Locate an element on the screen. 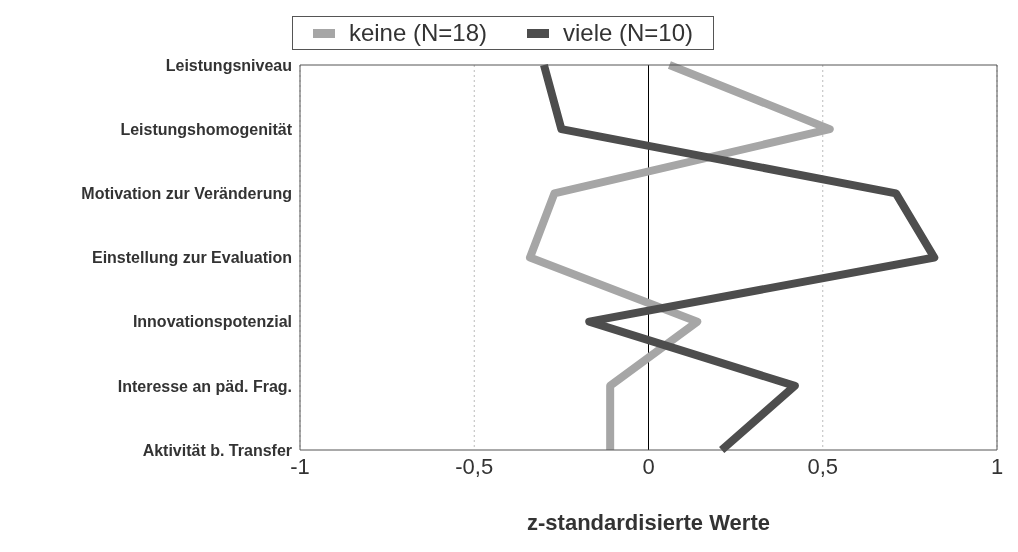 This screenshot has width=1018, height=552. y-tick-label: Interesse an päd. Frag. is located at coordinates (204, 386).